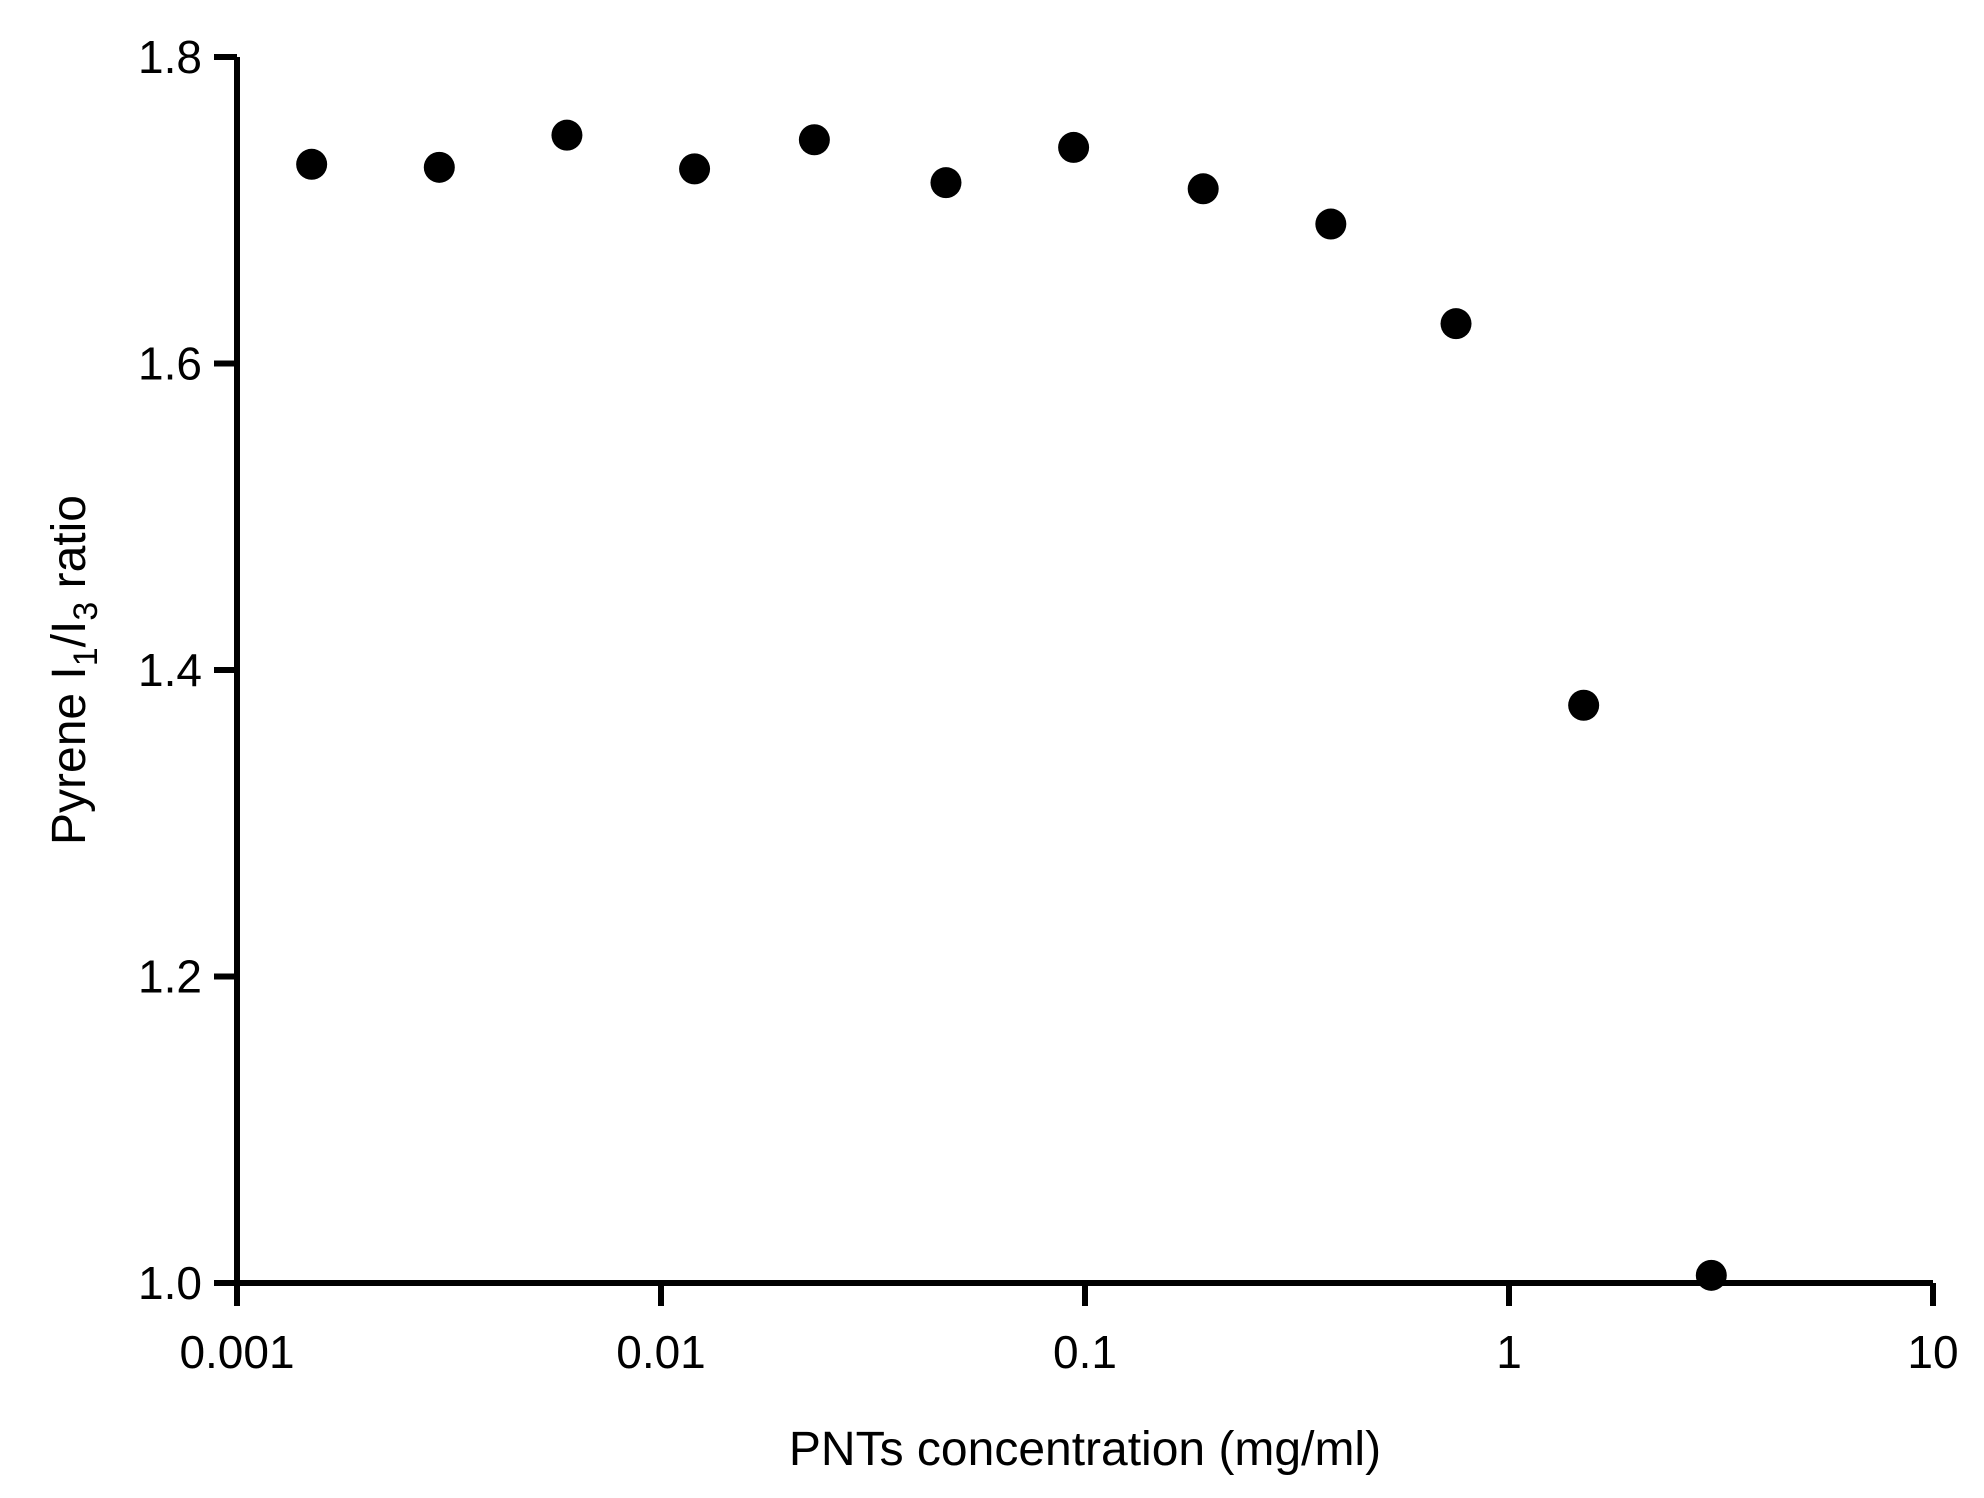 The image size is (1984, 1498). I want to click on y-tick-label: 1.2, so click(170, 977).